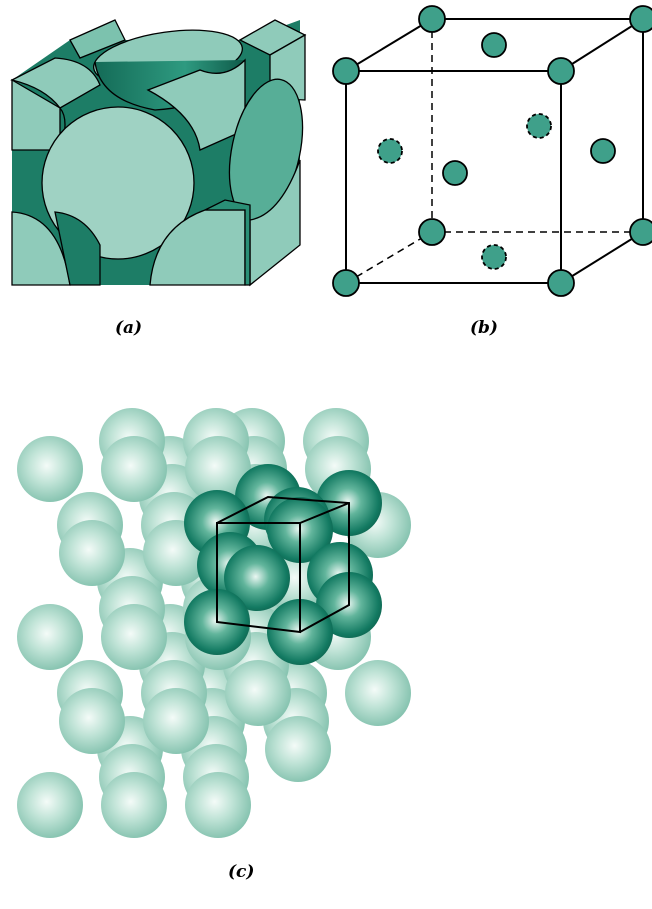  Describe the element at coordinates (241, 872) in the screenshot. I see `caption-c: (c)` at that location.